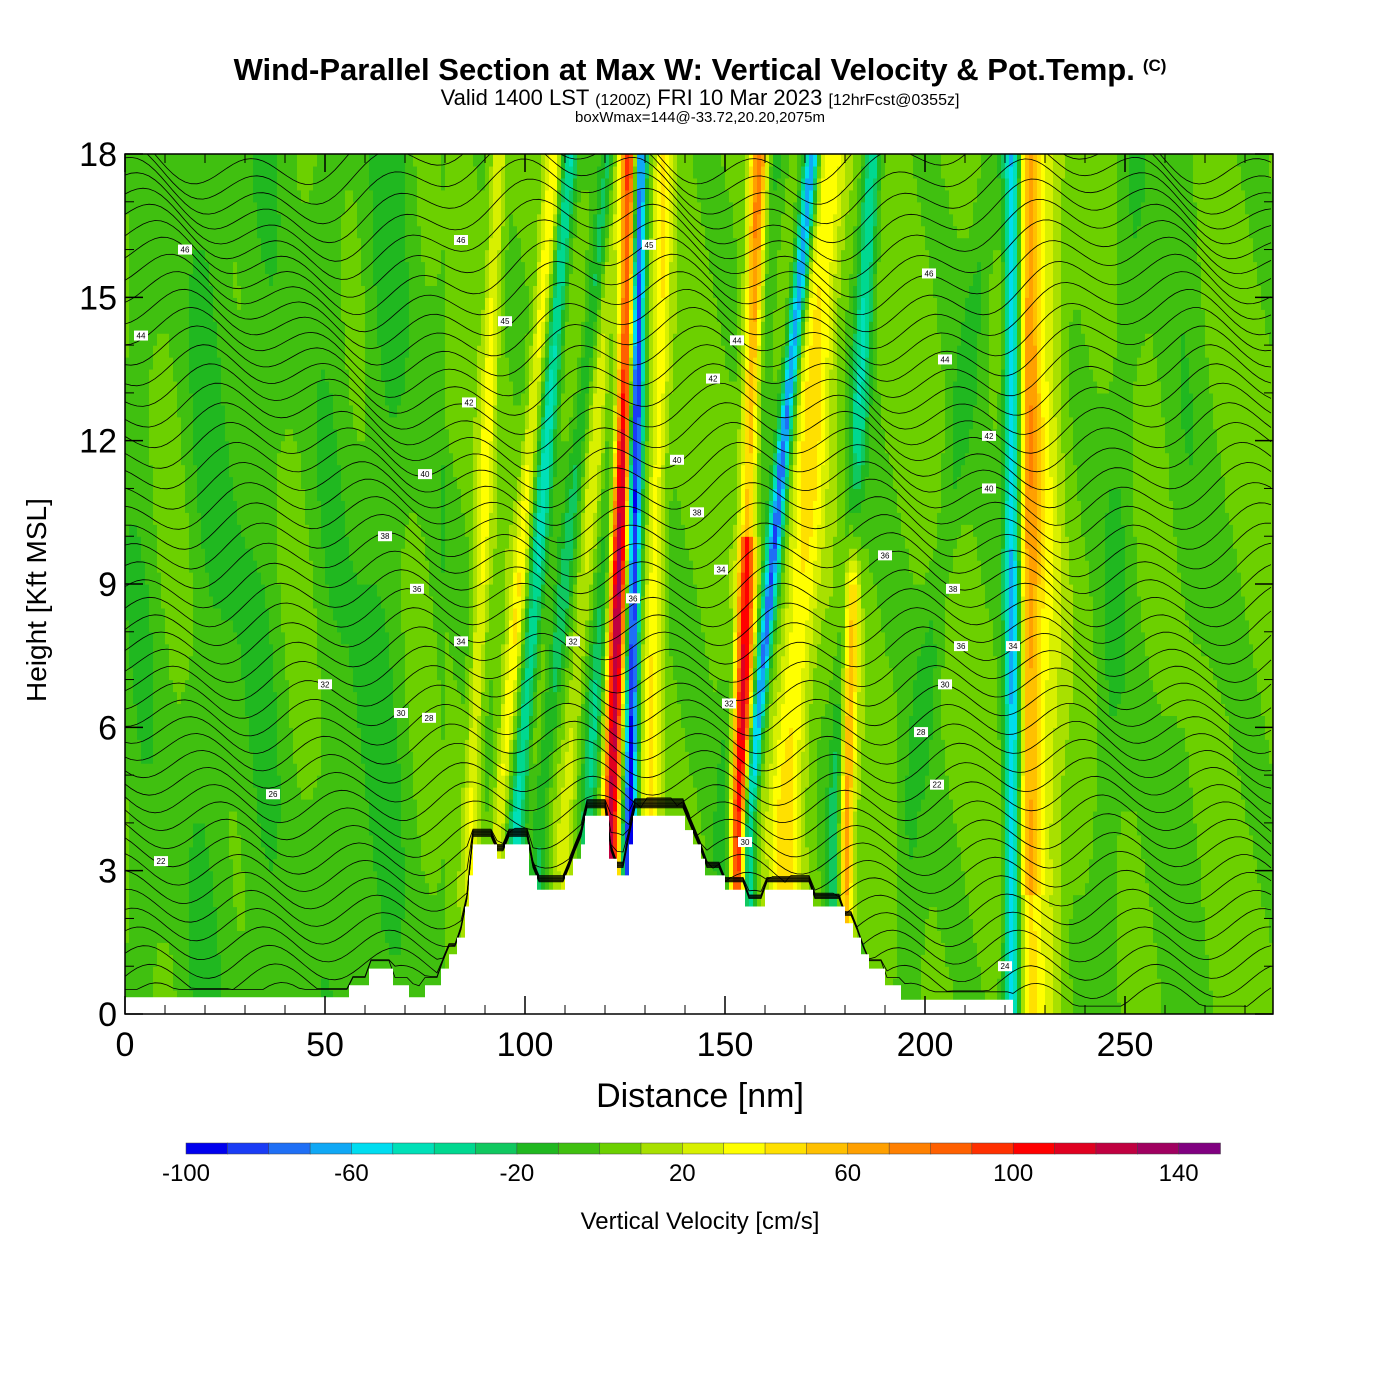  Describe the element at coordinates (885, 555) in the screenshot. I see `theta-label: 36` at that location.